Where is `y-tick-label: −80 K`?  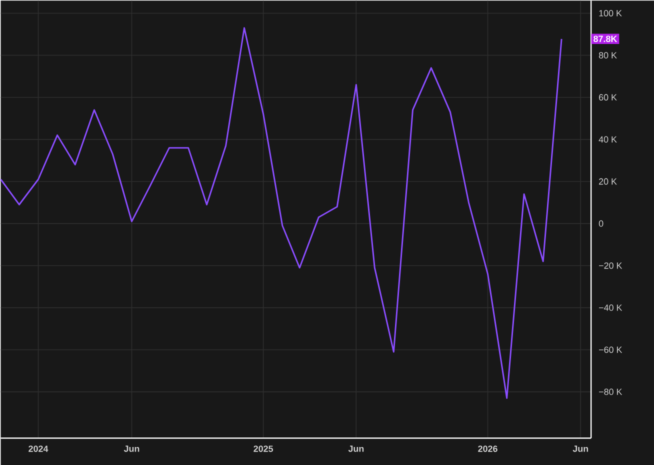 y-tick-label: −80 K is located at coordinates (610, 391).